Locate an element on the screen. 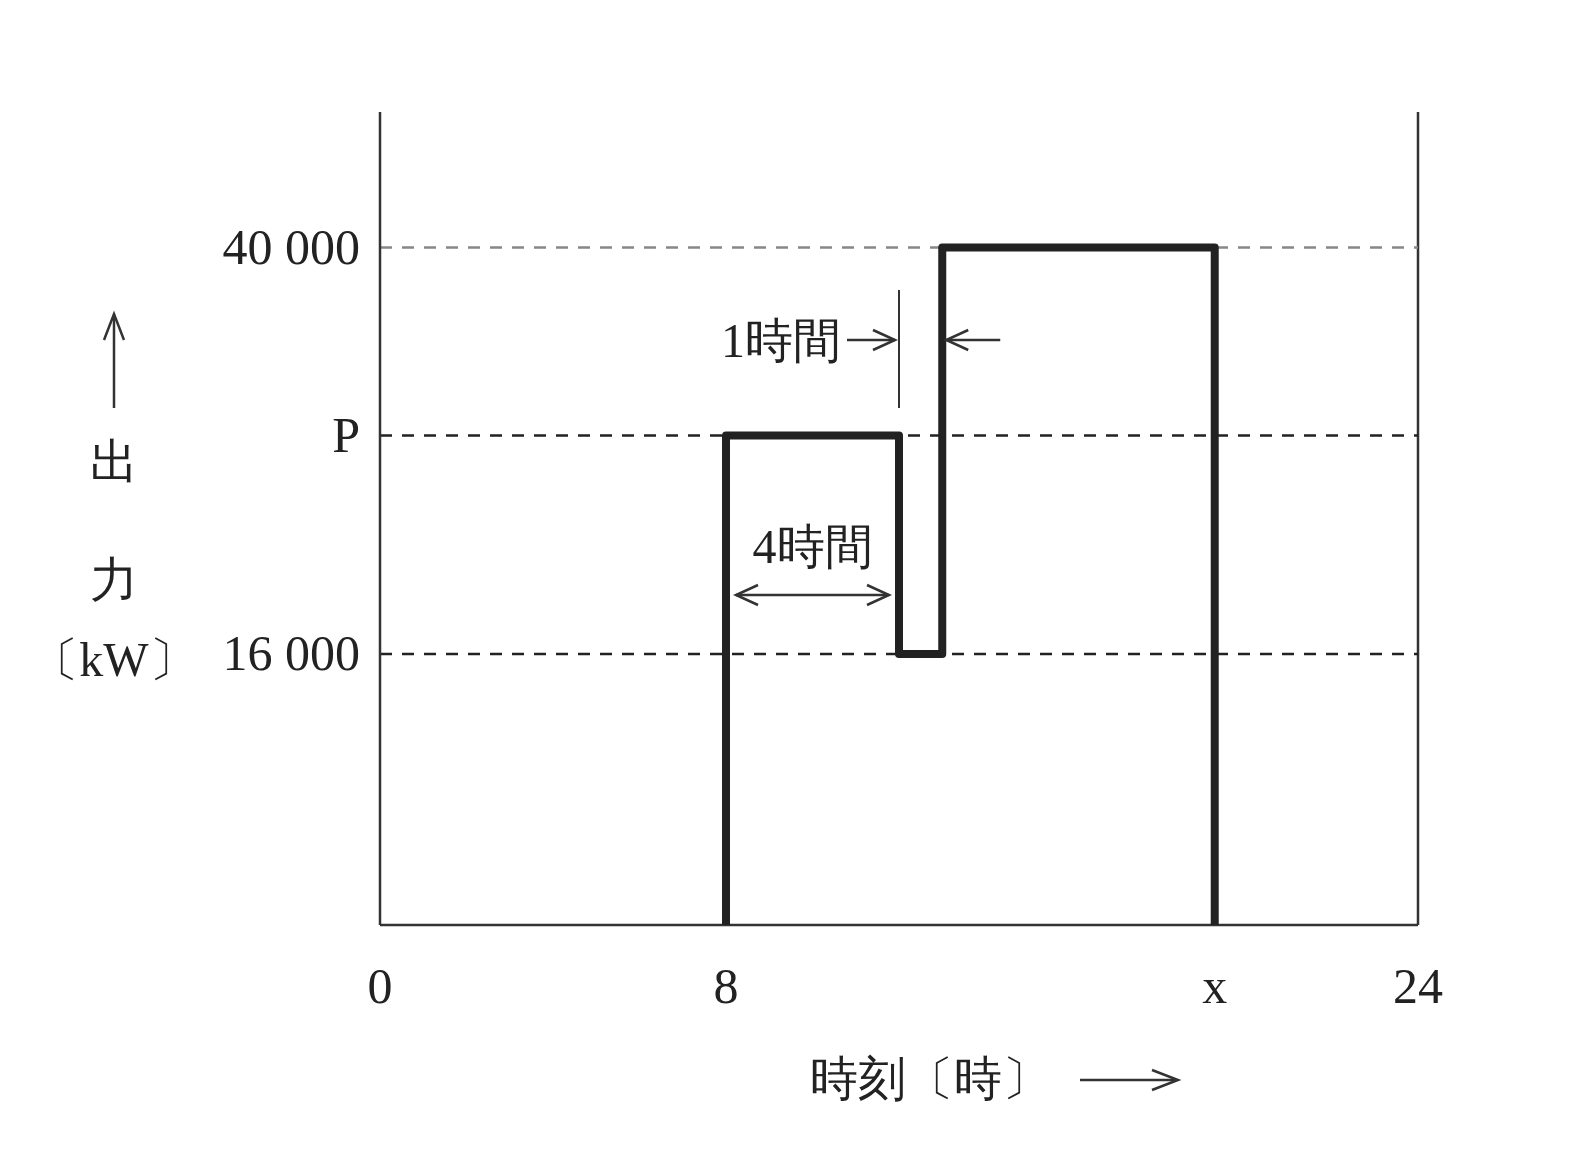  text: 出力〔kW〕 is located at coordinates (114, 560).